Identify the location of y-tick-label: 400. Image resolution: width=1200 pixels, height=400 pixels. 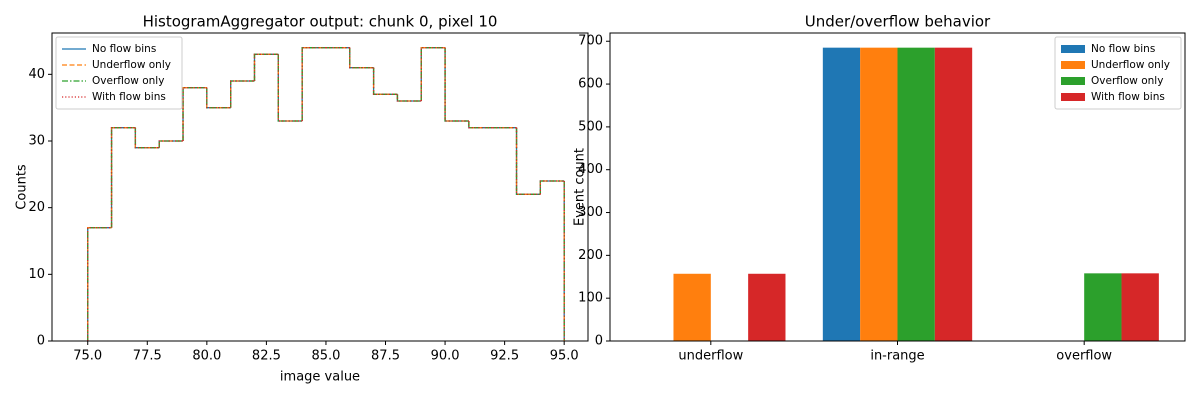
(590, 169).